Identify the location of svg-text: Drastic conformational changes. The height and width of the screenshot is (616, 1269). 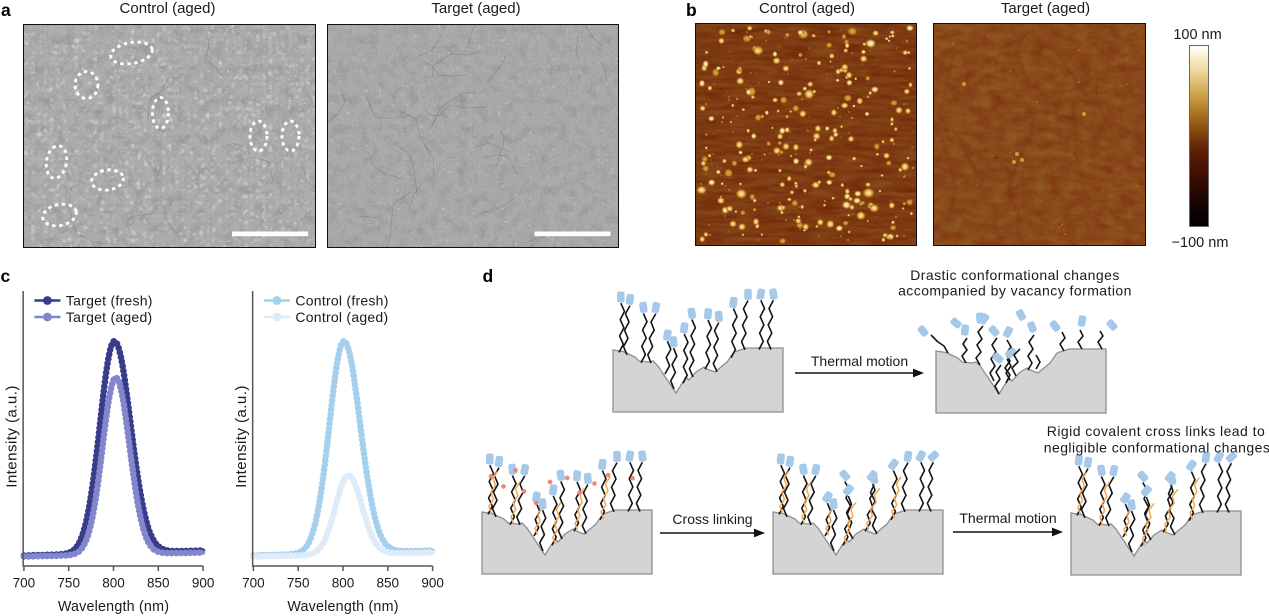
(1015, 275).